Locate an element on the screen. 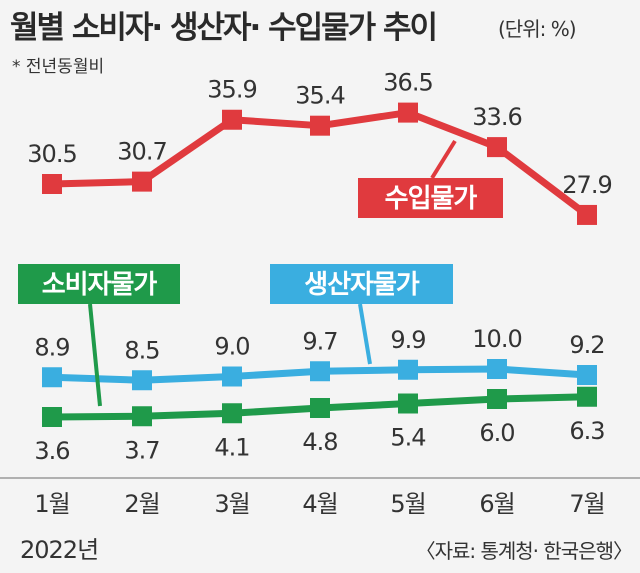  producer-value-label: 8.9 is located at coordinates (51, 347).